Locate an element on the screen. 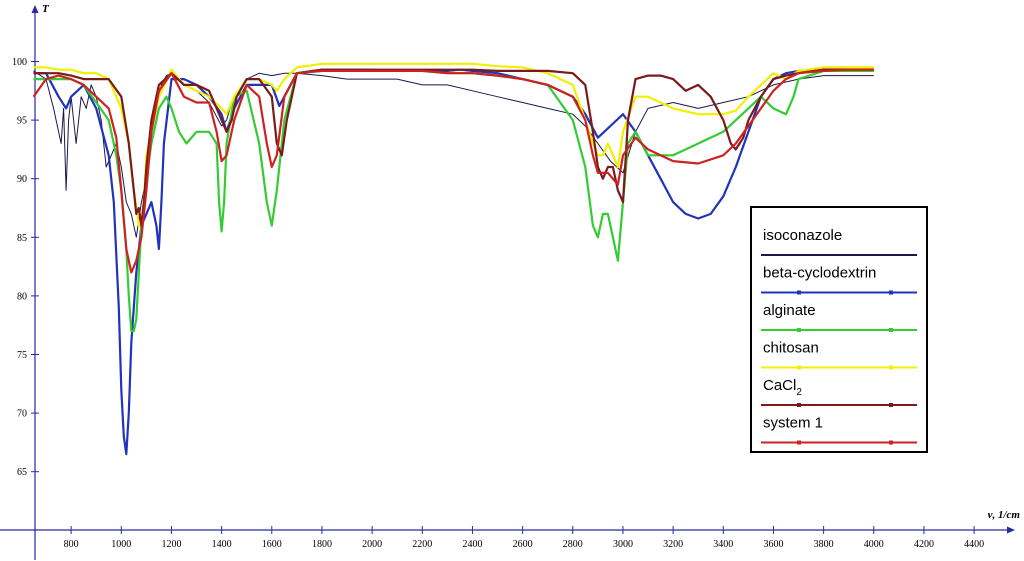 The image size is (1024, 561). x-tick-label: 3800 is located at coordinates (824, 544).